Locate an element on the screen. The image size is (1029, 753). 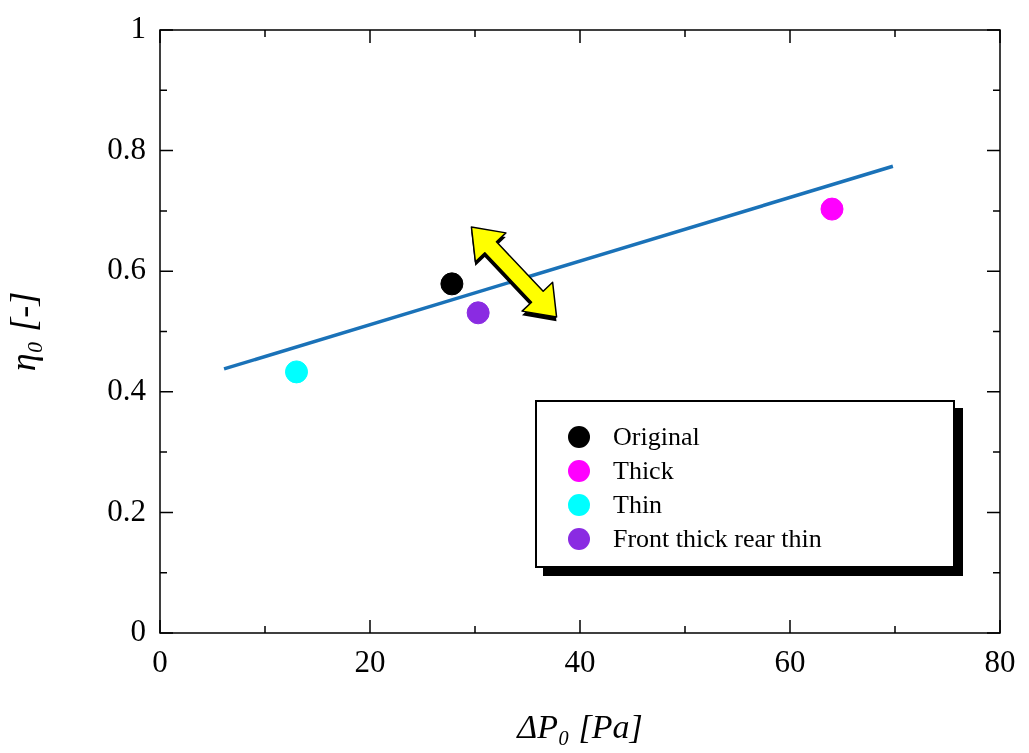
y-tick-label: 1 is located at coordinates (138, 28).